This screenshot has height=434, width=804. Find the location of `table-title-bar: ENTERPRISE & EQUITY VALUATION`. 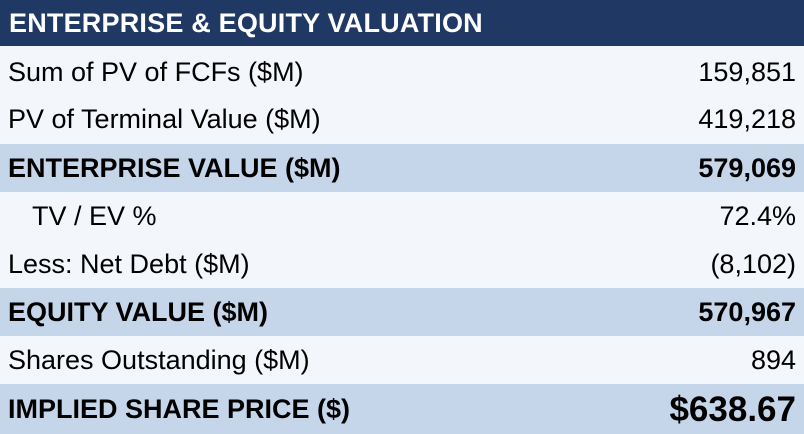

table-title-bar: ENTERPRISE & EQUITY VALUATION is located at coordinates (402, 23).